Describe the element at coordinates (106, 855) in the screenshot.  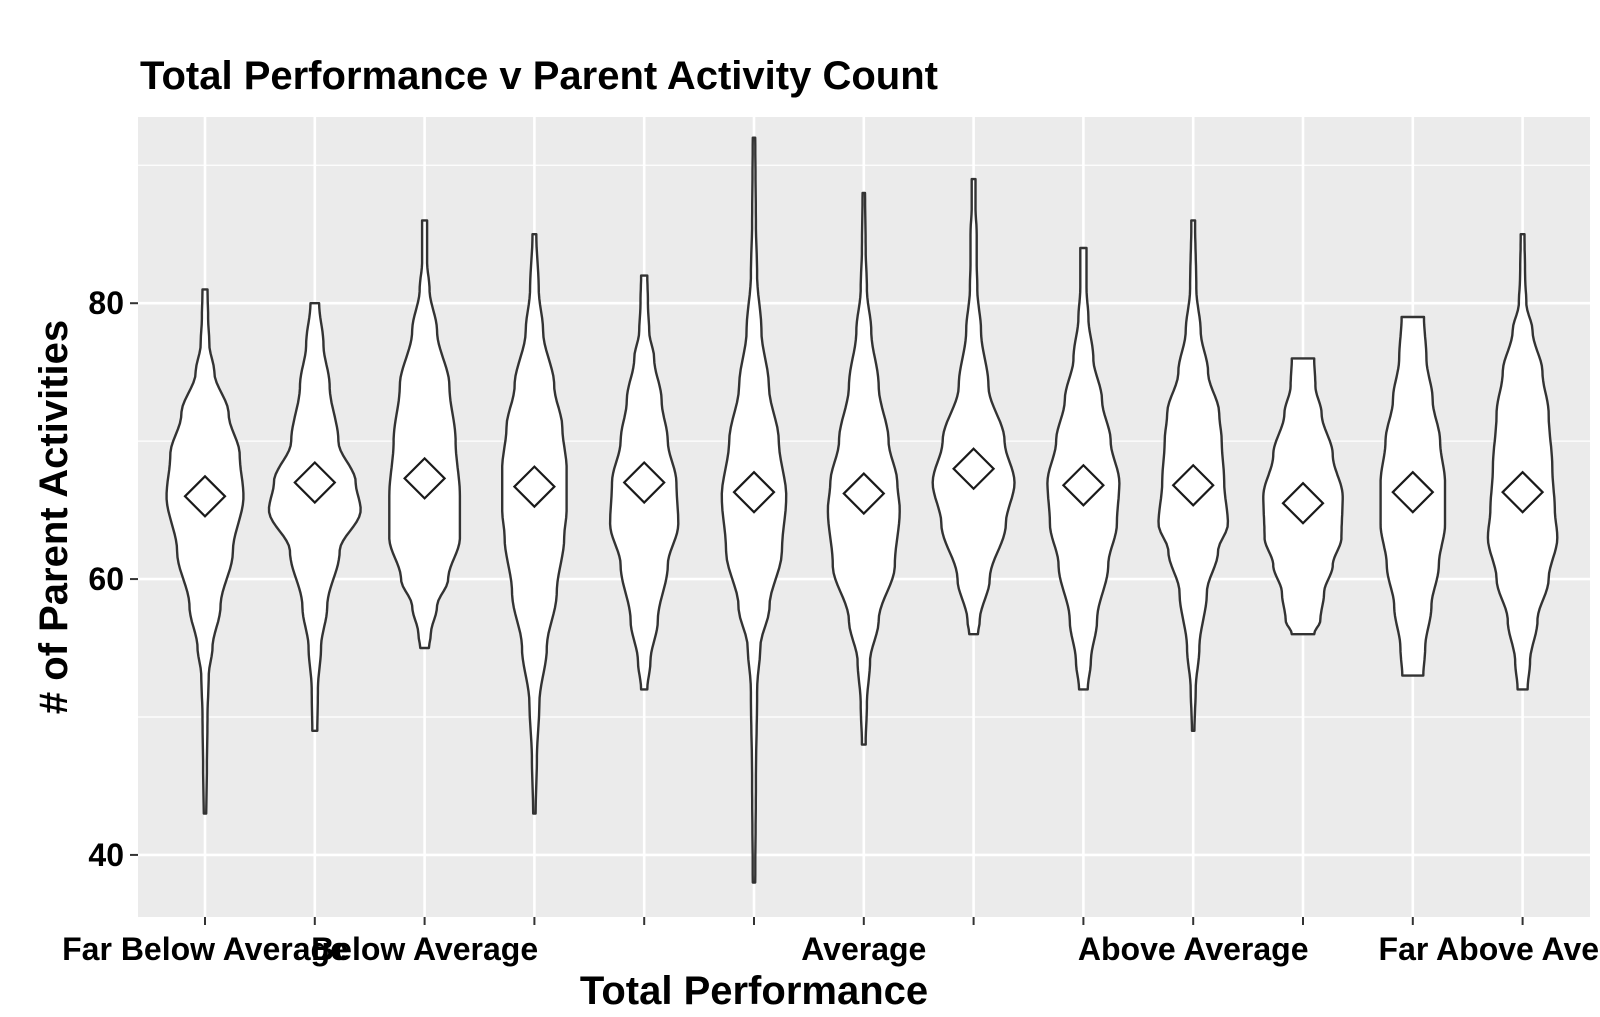
I see `y-tick-label: 40` at that location.